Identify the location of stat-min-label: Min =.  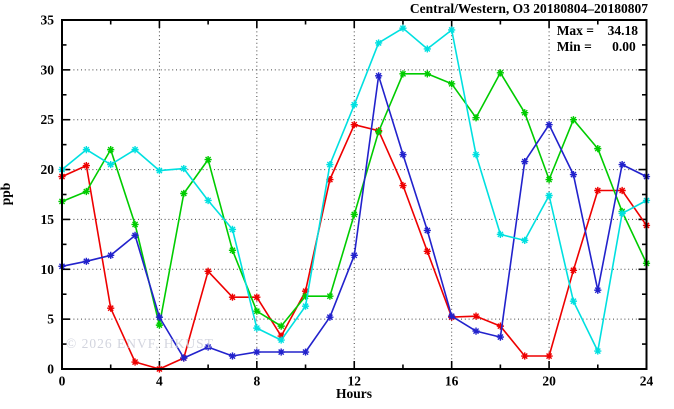
(574, 46).